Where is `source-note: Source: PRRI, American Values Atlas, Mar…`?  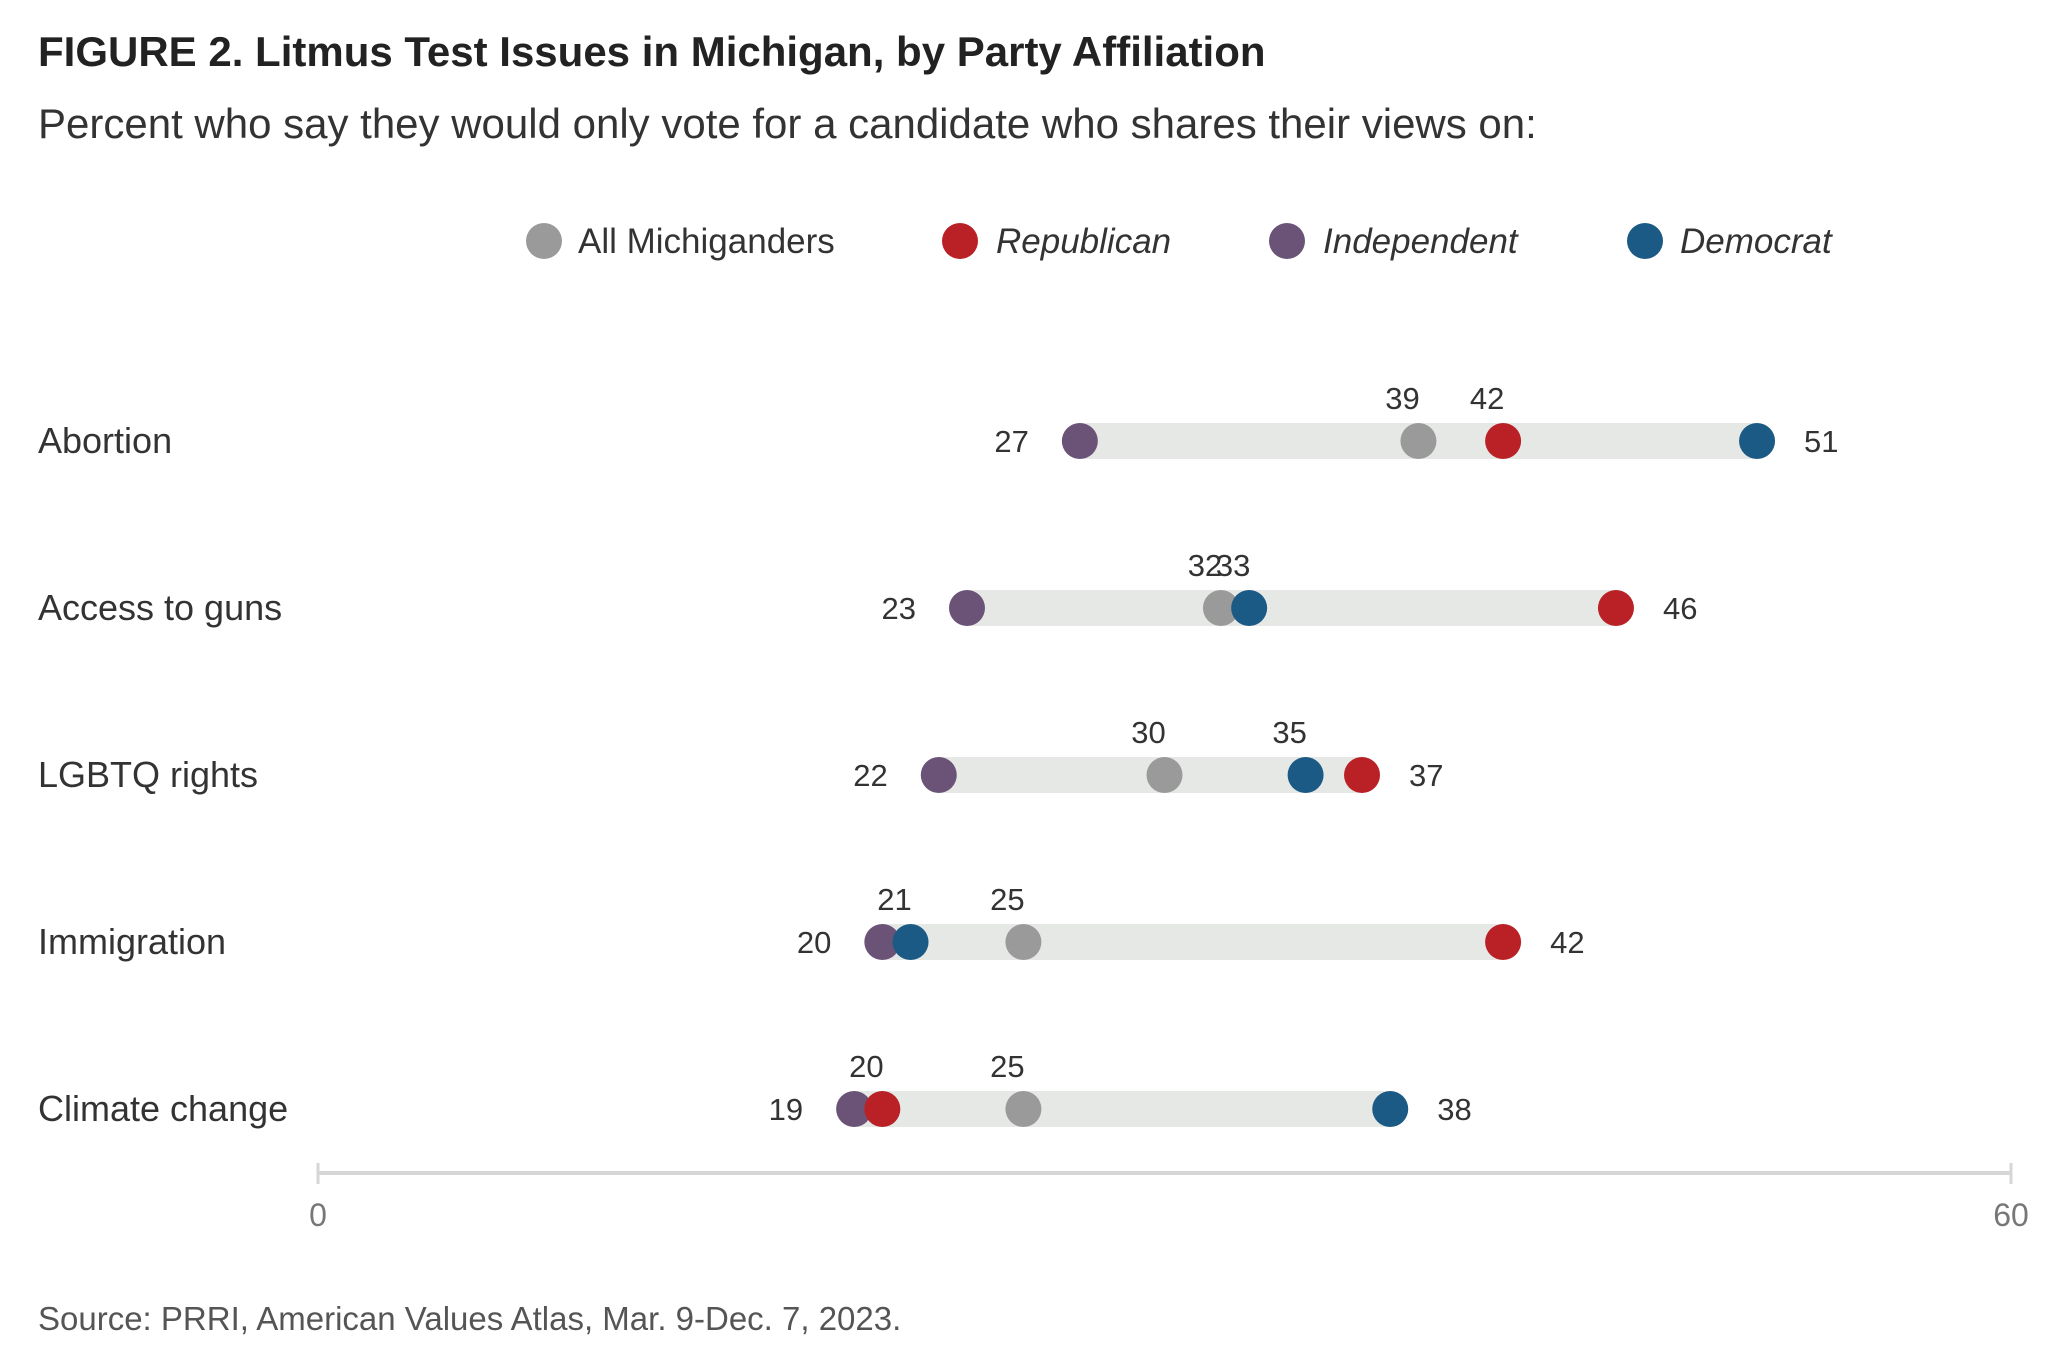 source-note: Source: PRRI, American Values Atlas, Mar… is located at coordinates (470, 1318).